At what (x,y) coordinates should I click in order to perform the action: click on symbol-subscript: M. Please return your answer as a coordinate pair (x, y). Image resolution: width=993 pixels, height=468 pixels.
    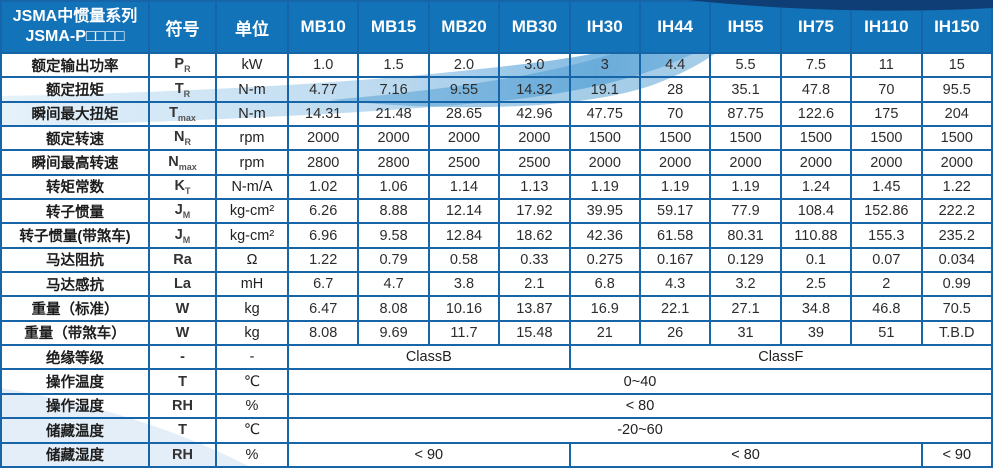
    Looking at the image, I should click on (186, 239).